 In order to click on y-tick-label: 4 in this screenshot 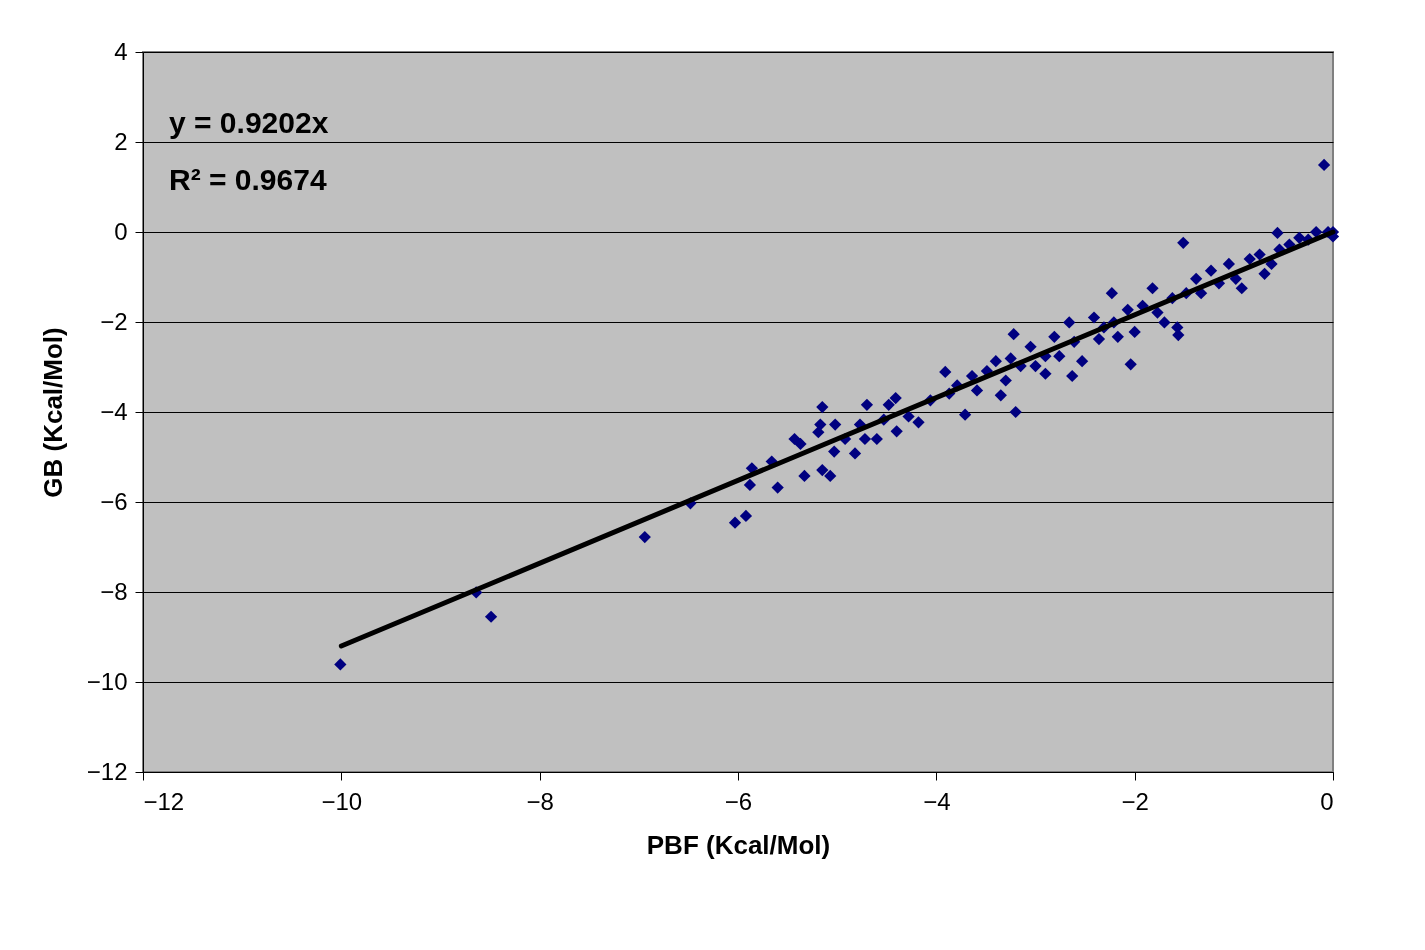, I will do `click(121, 51)`.